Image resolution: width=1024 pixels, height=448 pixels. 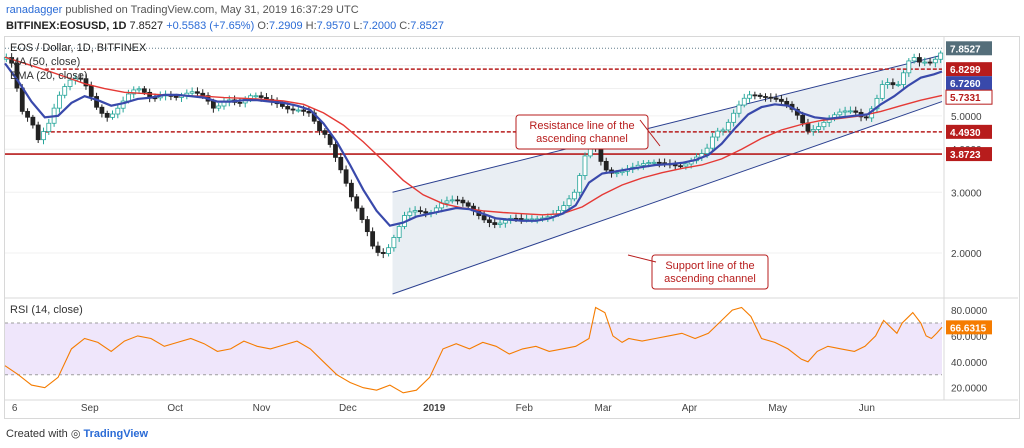 I want to click on rsi-tick-label: 20.0000, so click(x=969, y=389).